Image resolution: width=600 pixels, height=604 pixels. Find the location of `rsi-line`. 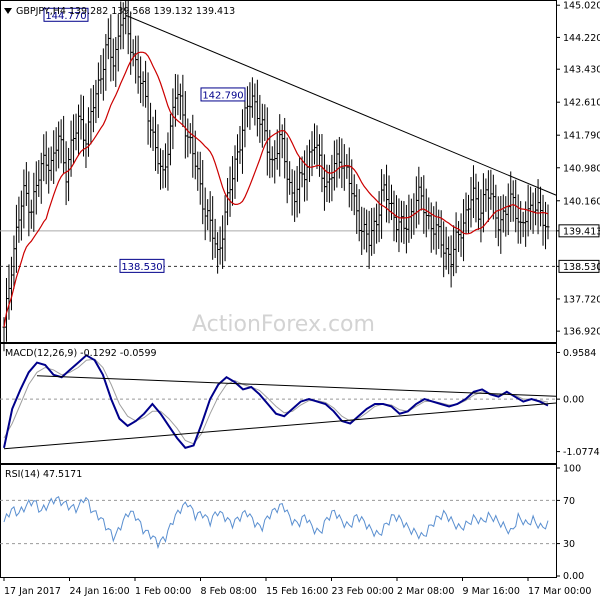

rsi-line is located at coordinates (276, 522).